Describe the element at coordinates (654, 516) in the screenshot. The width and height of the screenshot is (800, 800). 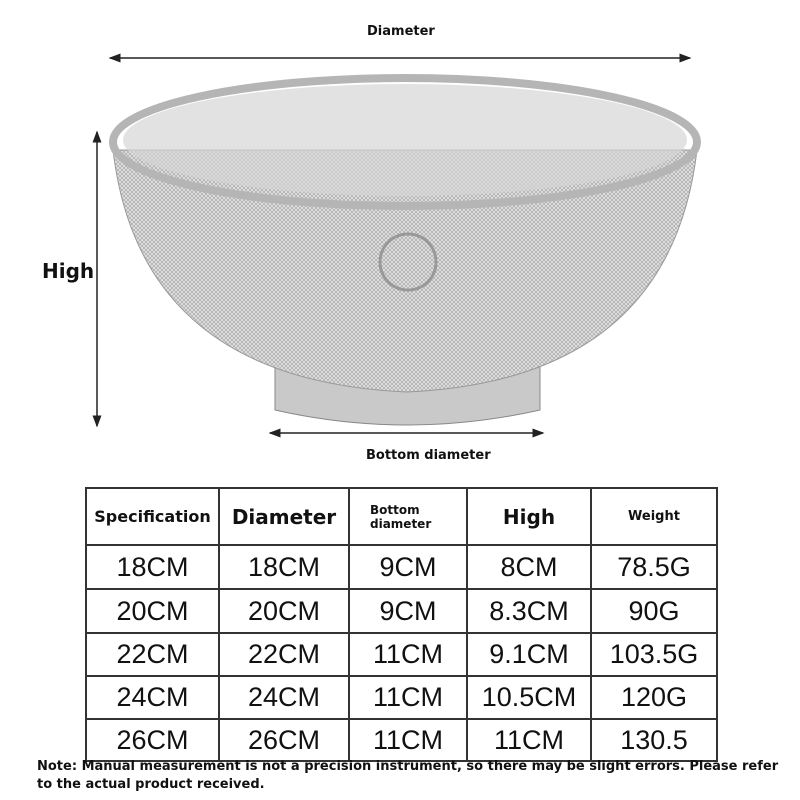
I see `header-weight: Weight` at that location.